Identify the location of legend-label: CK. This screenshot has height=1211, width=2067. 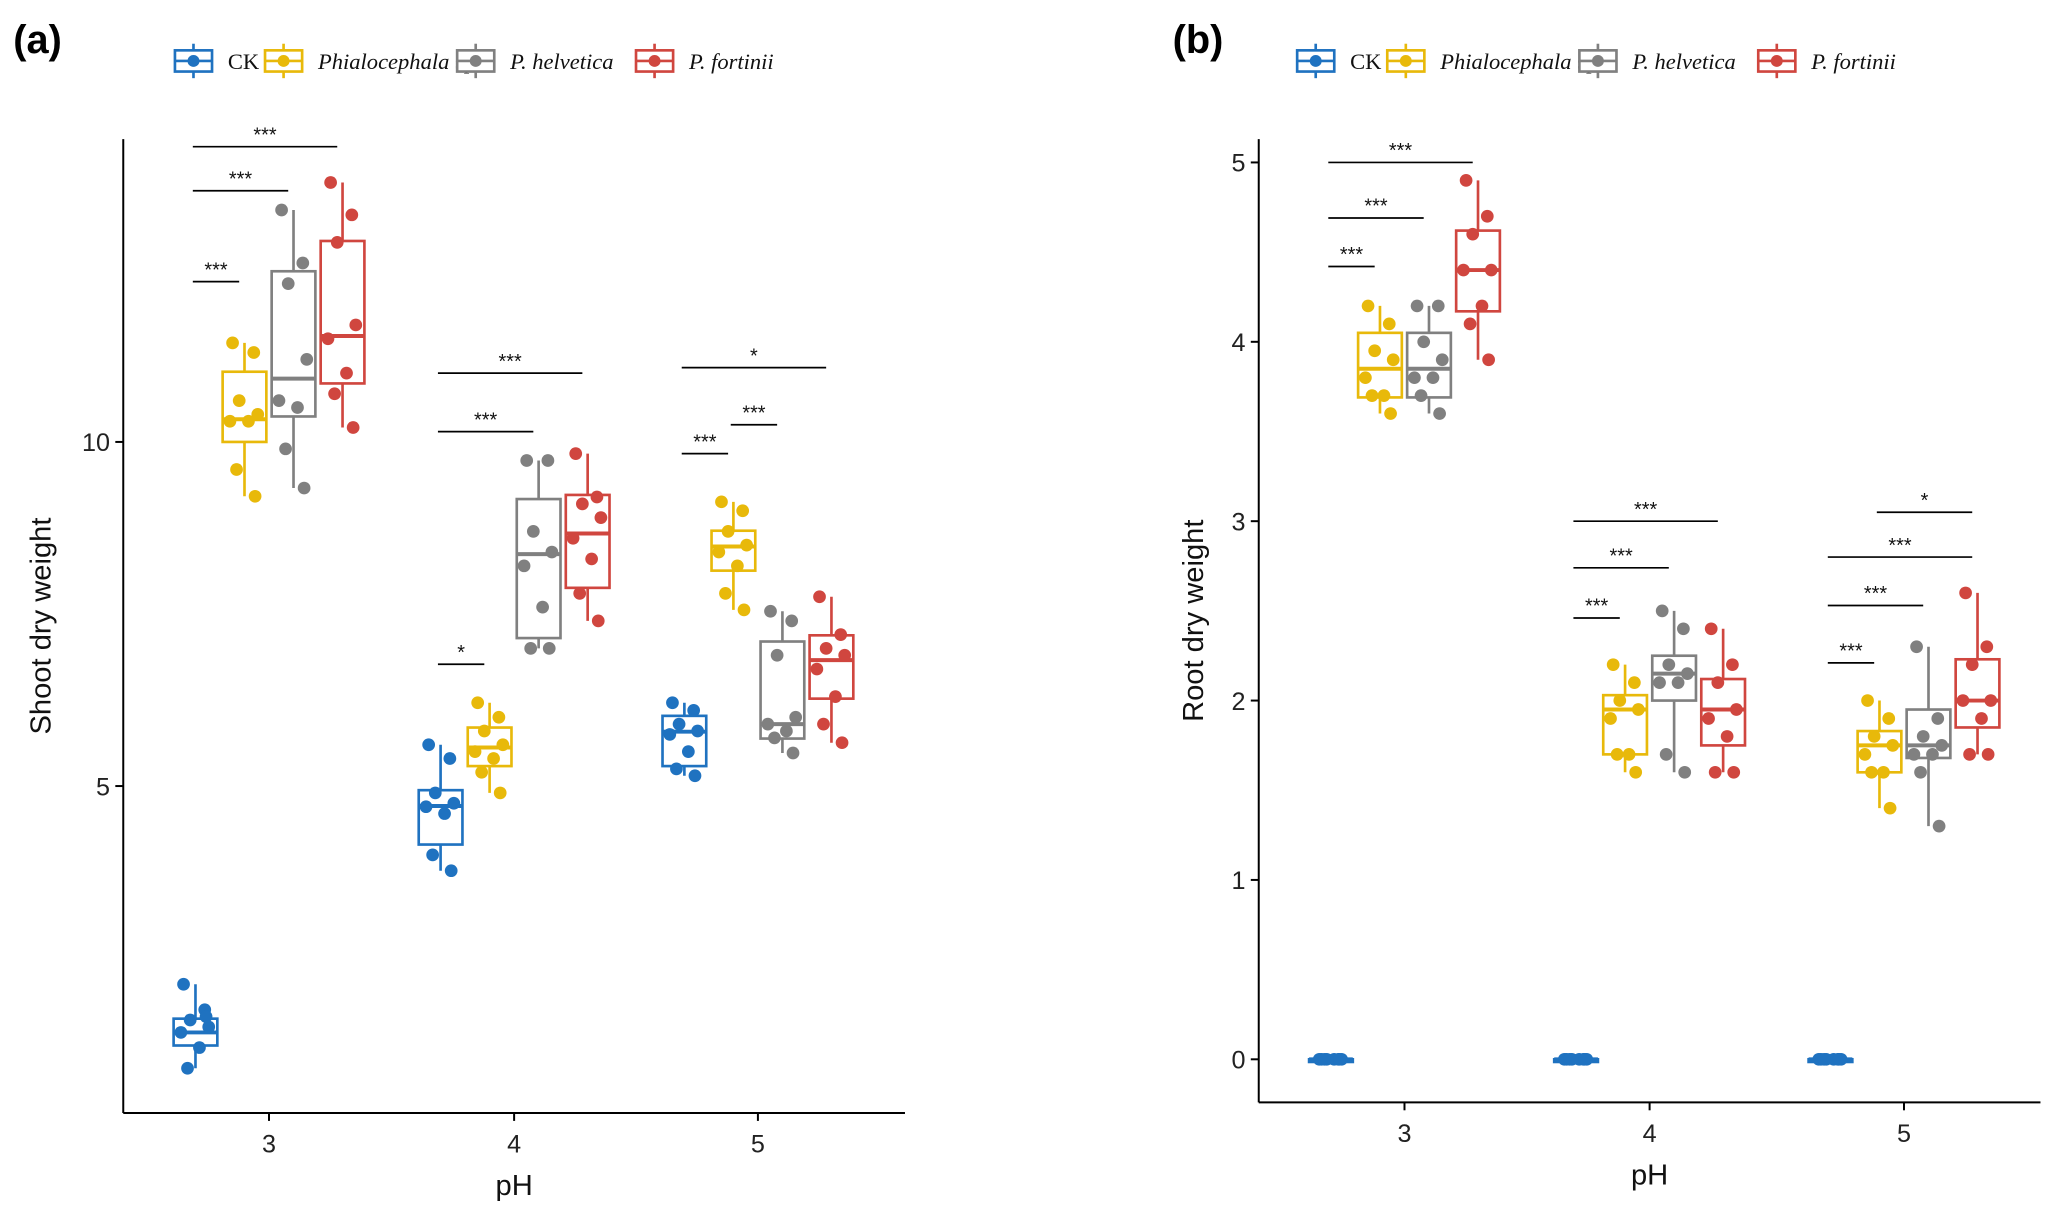
(1366, 61).